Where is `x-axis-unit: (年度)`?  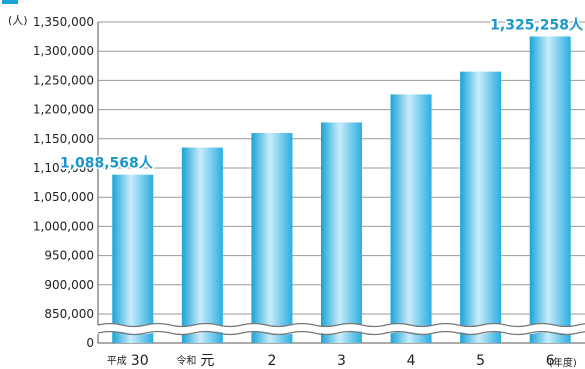 x-axis-unit: (年度) is located at coordinates (563, 362).